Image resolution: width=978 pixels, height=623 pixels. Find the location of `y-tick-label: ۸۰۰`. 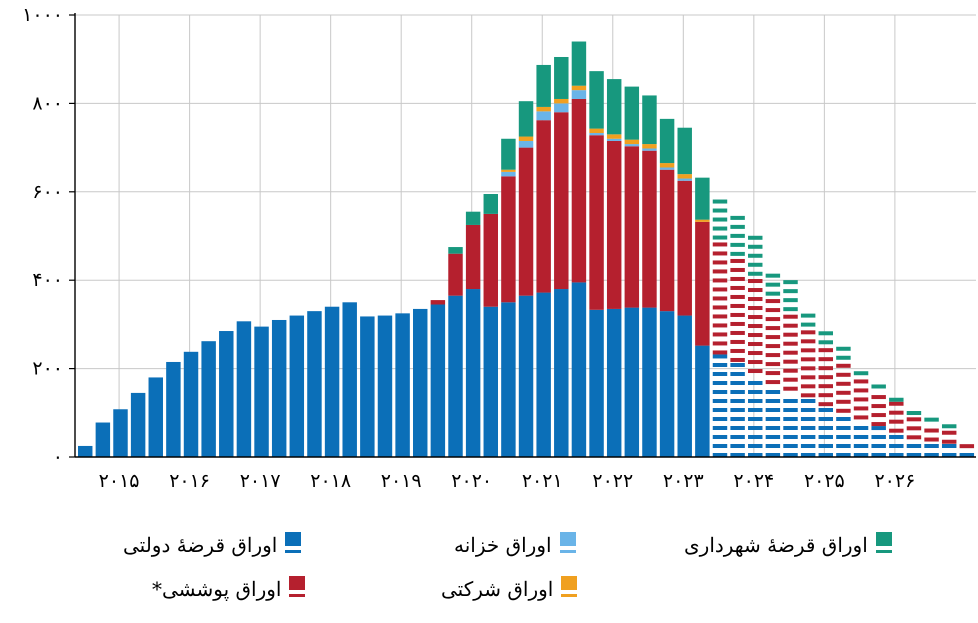

y-tick-label: ۸۰۰ is located at coordinates (47, 103).